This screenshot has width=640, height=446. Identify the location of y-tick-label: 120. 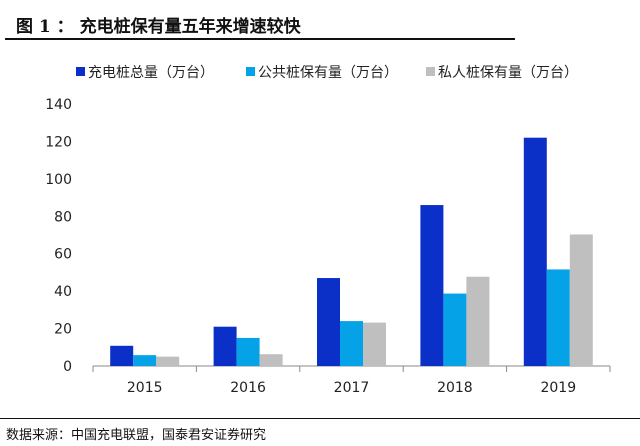
(58, 142).